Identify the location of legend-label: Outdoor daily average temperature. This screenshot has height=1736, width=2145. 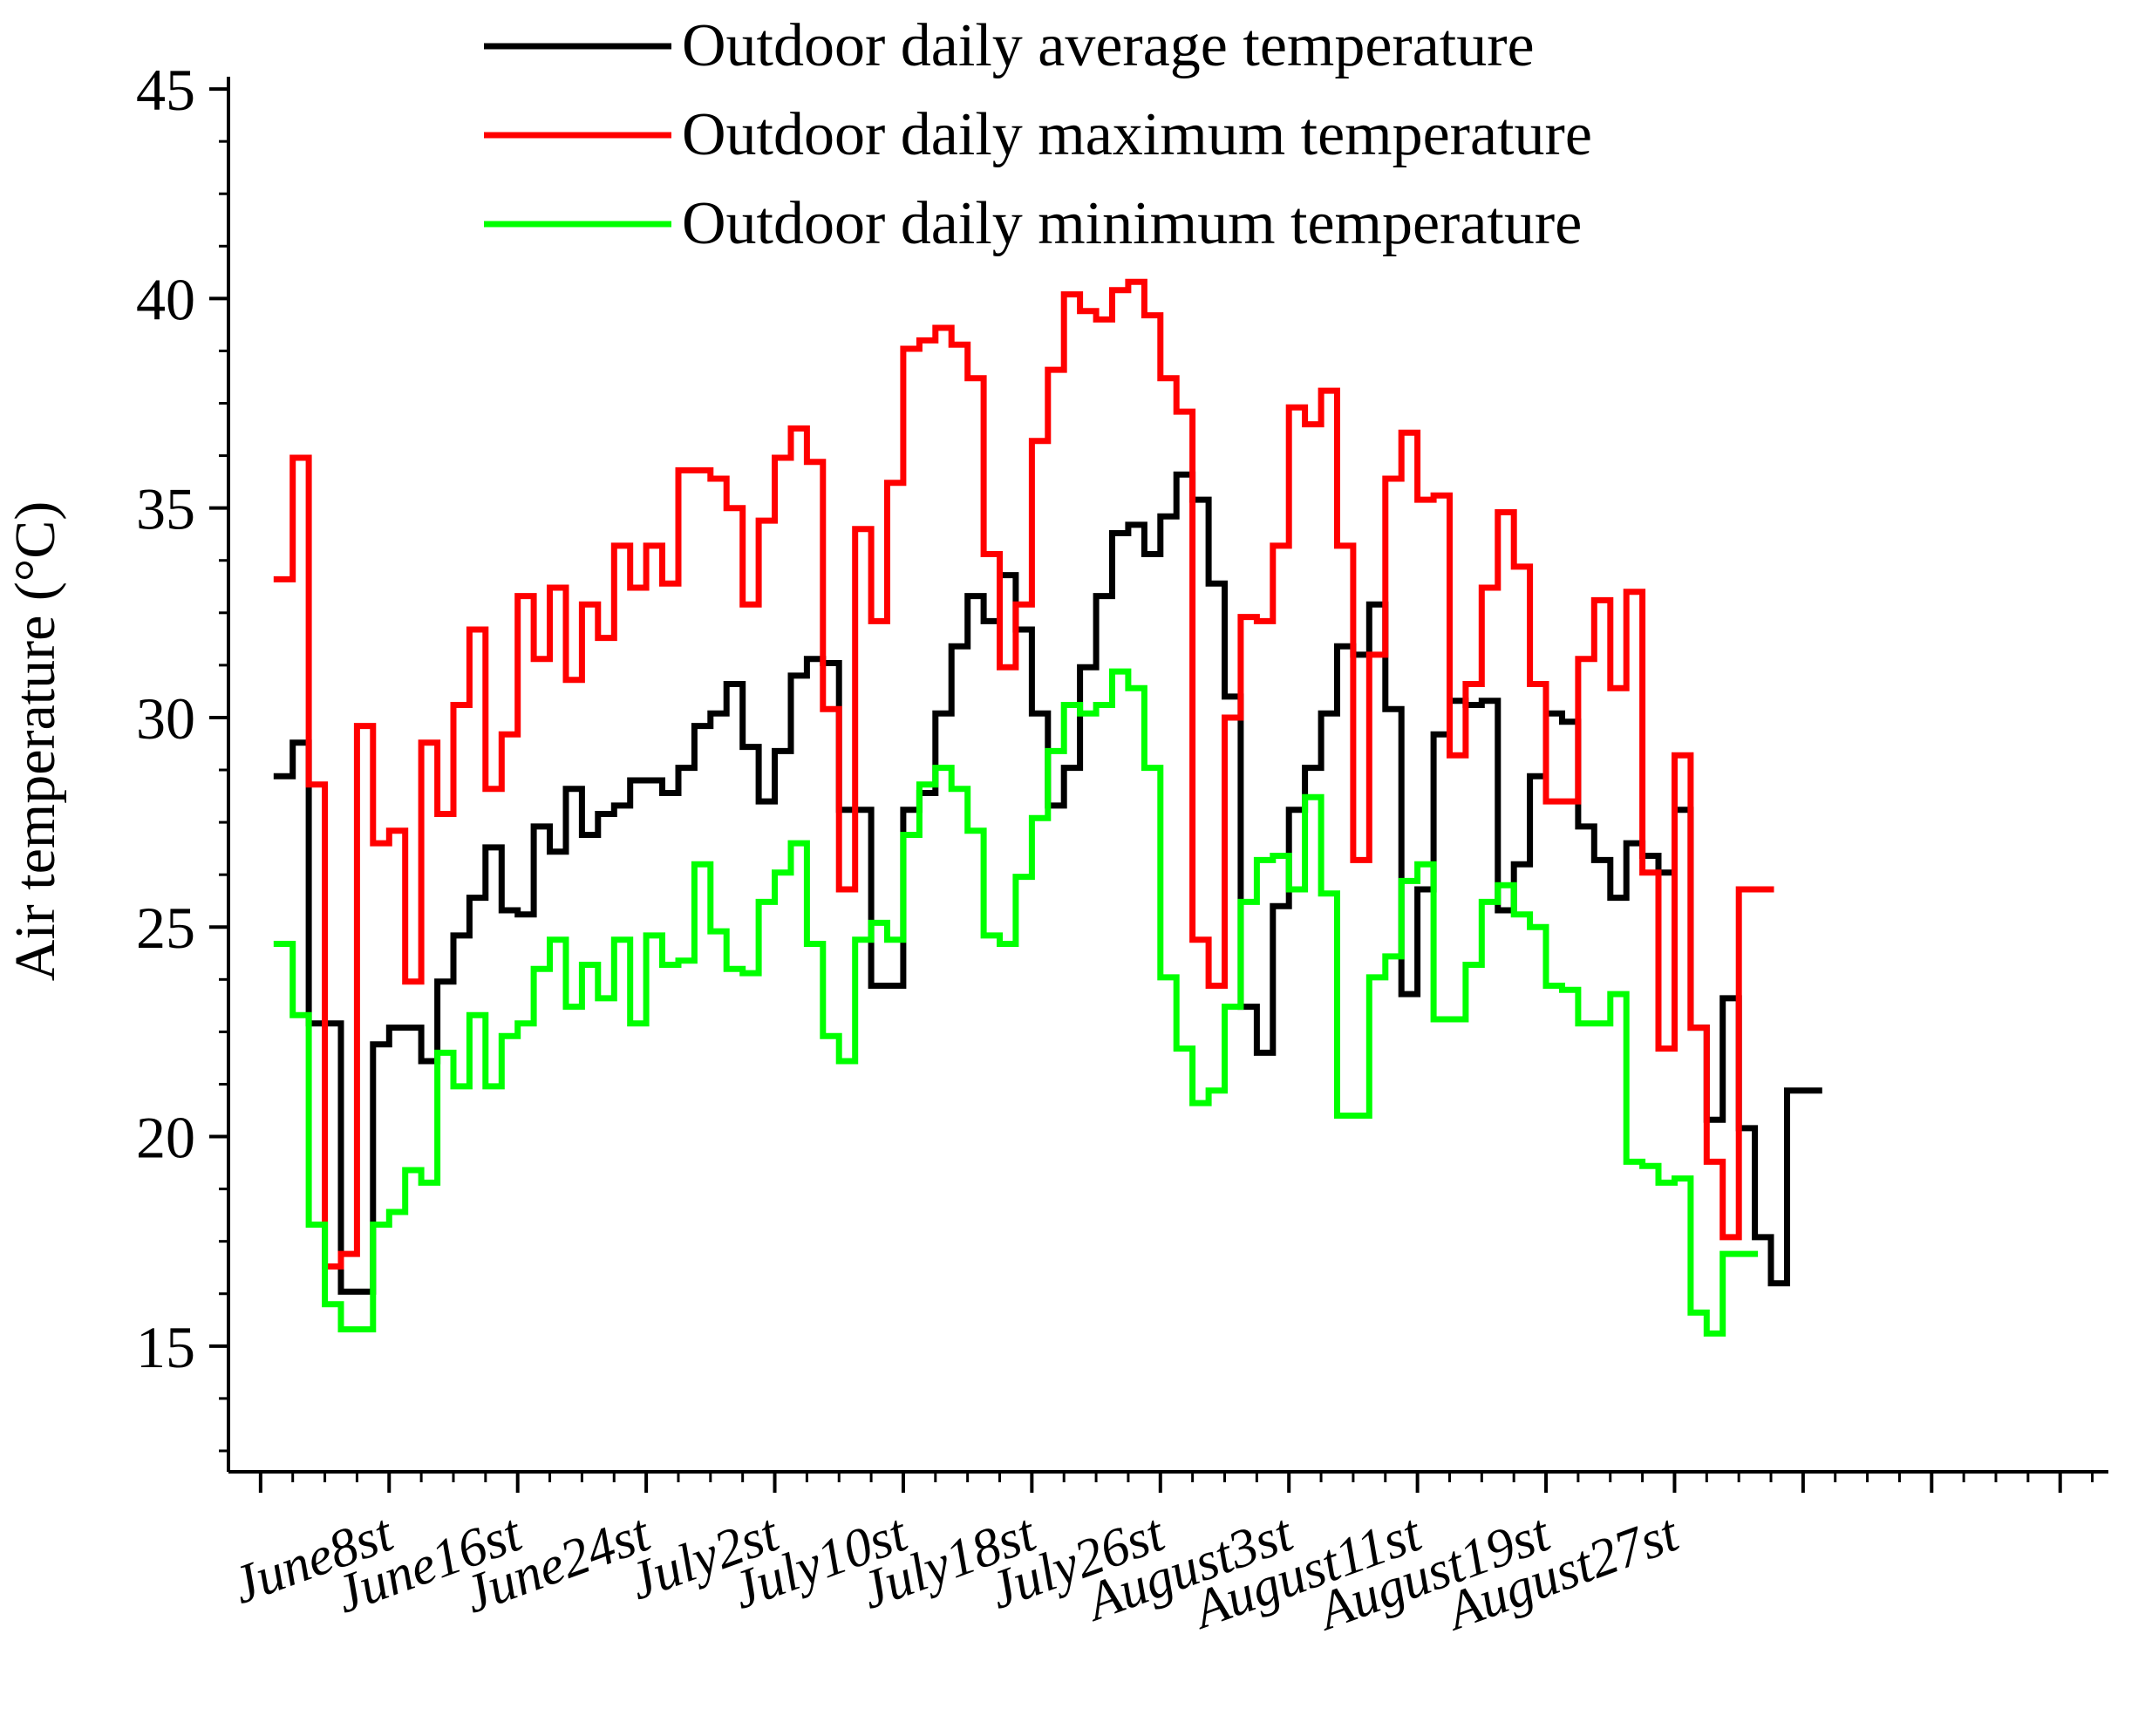
(1108, 46).